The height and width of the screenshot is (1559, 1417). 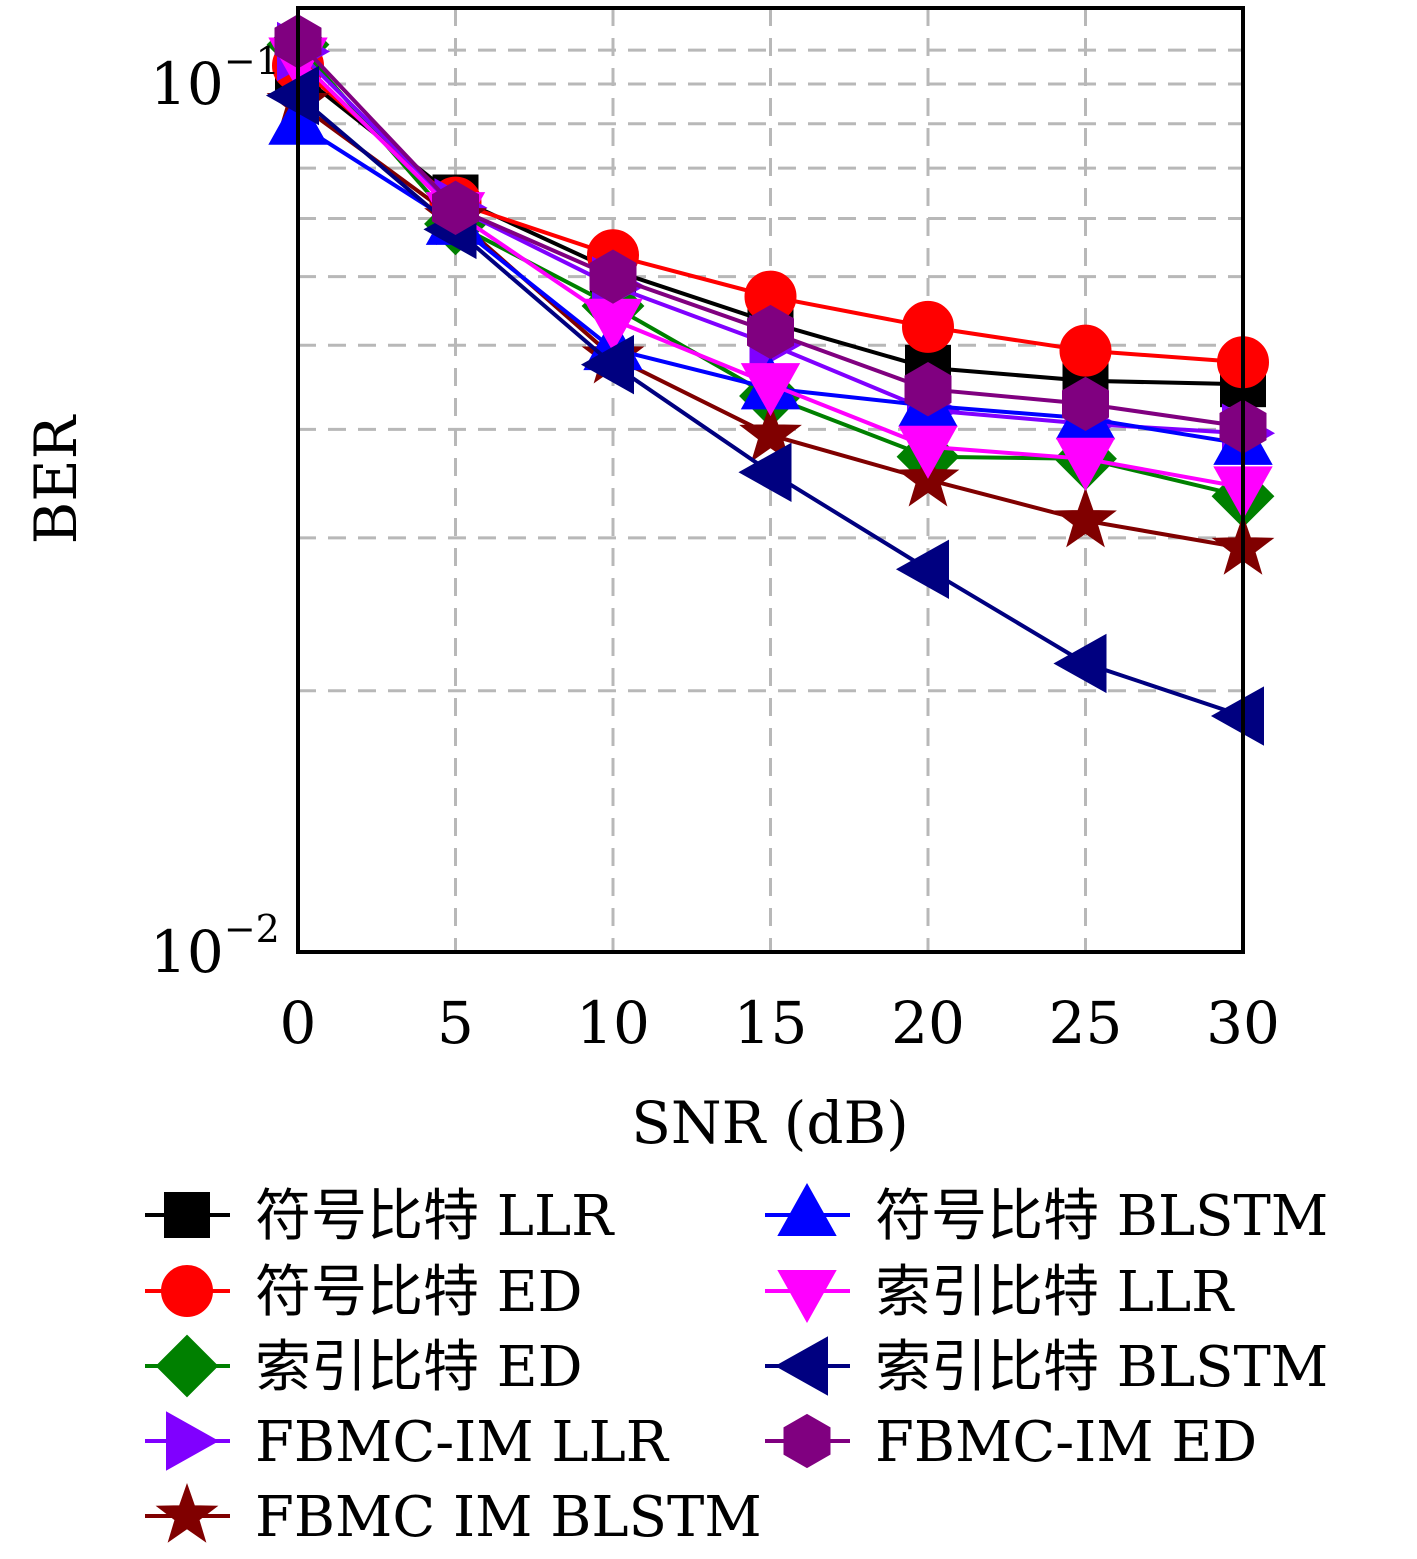 I want to click on legend-label: 符号比特 ED, so click(x=419, y=1292).